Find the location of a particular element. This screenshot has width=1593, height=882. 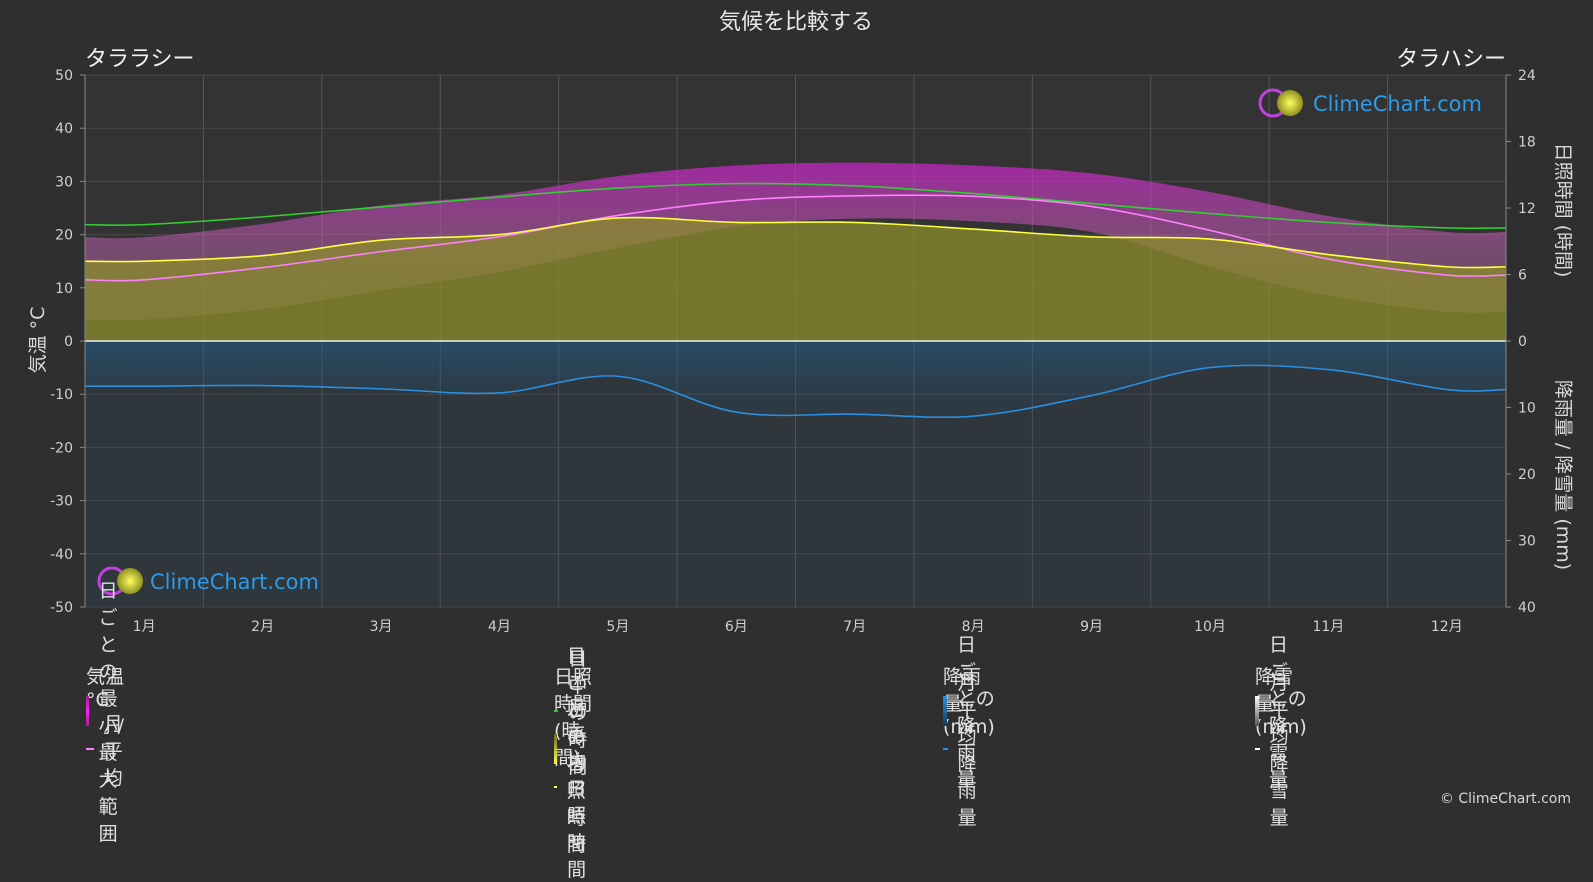

month-tick-label: 1月 is located at coordinates (144, 627).